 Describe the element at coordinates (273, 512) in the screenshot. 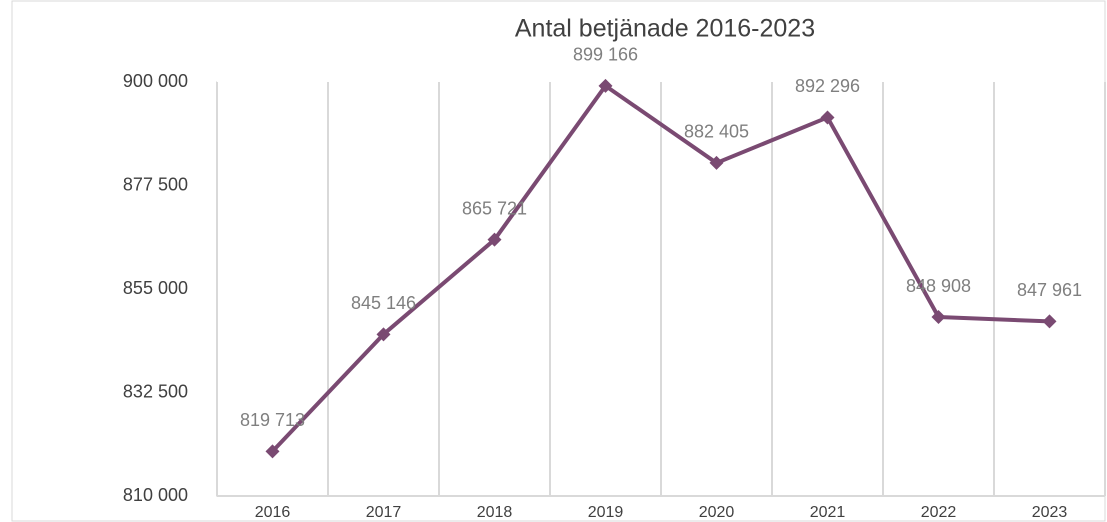

I see `x-tick-label: 2016` at that location.